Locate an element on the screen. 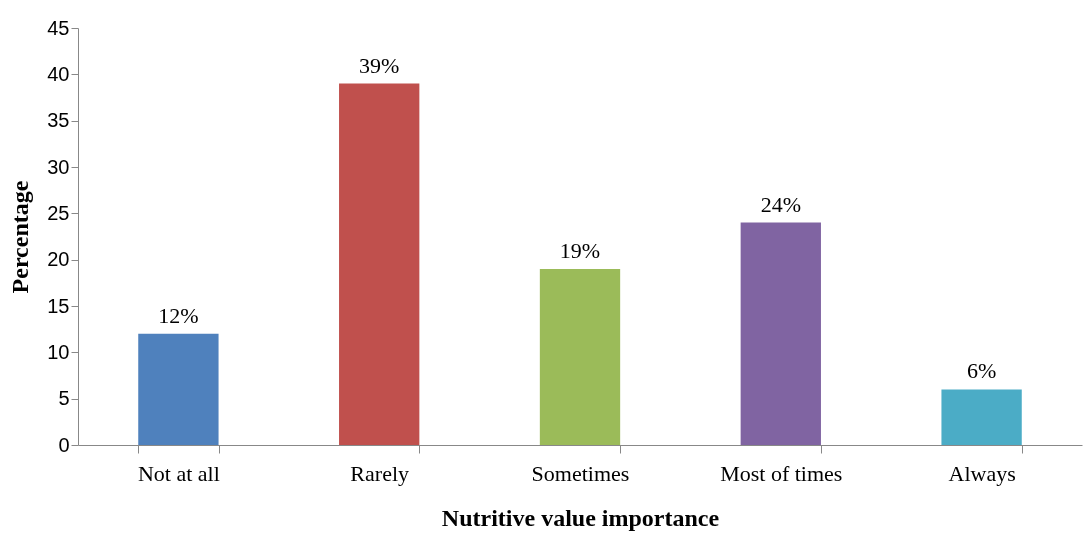  y-tick-label: 40 is located at coordinates (58, 73).